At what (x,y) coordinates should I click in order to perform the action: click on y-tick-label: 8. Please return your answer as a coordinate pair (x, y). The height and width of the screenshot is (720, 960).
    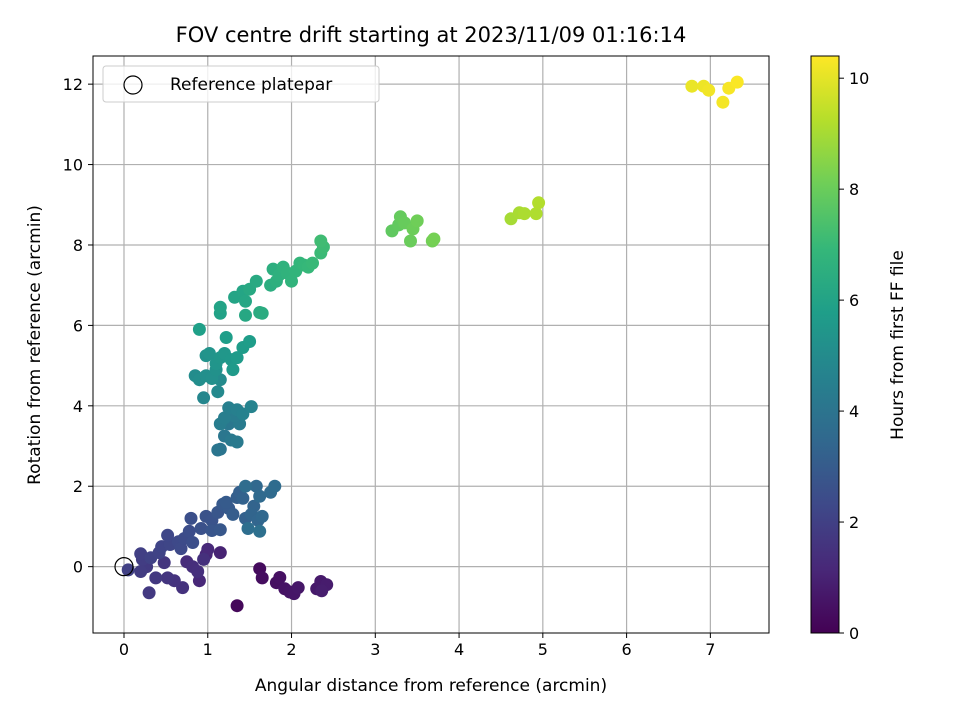
    Looking at the image, I should click on (78, 245).